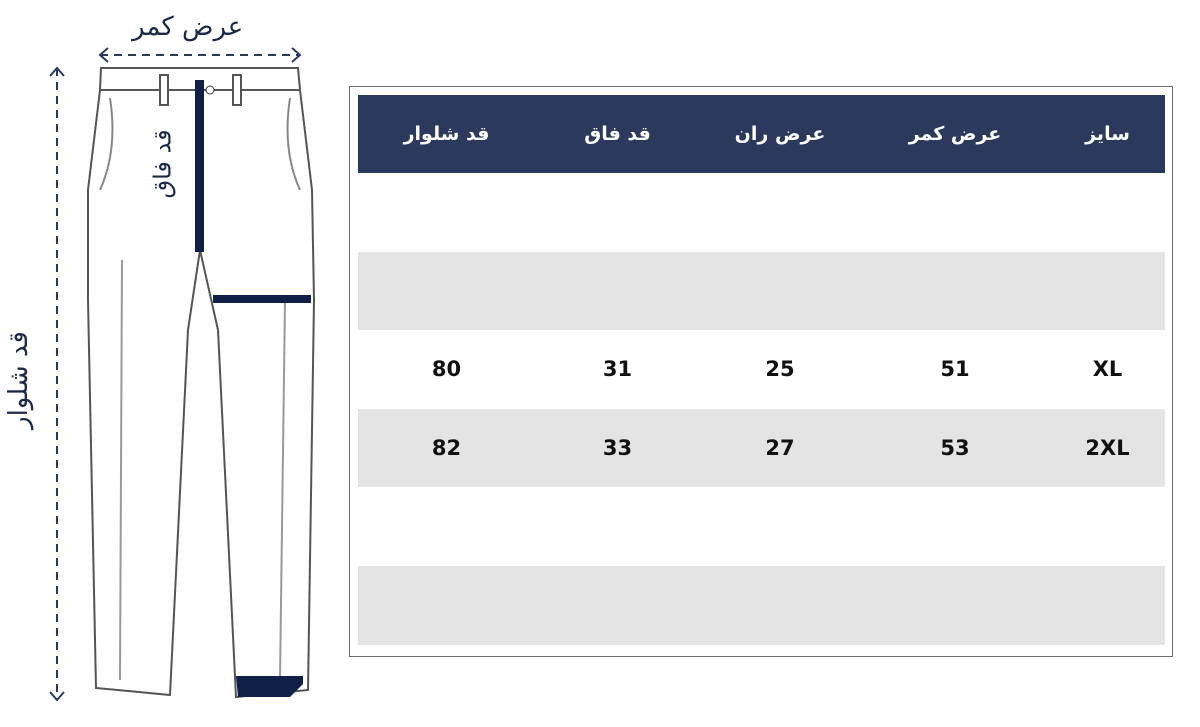 The width and height of the screenshot is (1200, 727). What do you see at coordinates (269, 686) in the screenshot?
I see `hem-marker` at bounding box center [269, 686].